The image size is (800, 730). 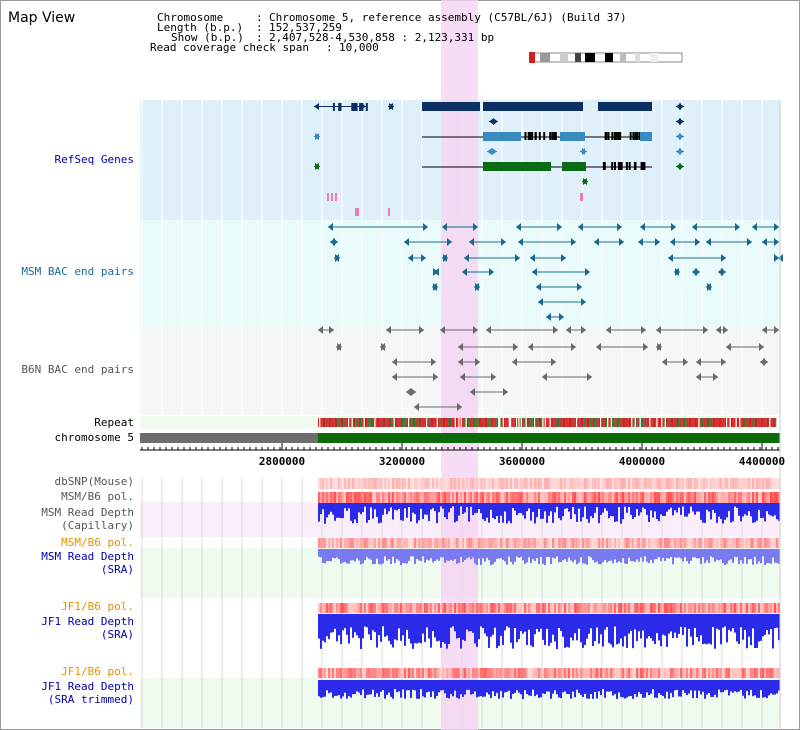 I want to click on track-label-refseq: RefSeq Genes, so click(x=94, y=159).